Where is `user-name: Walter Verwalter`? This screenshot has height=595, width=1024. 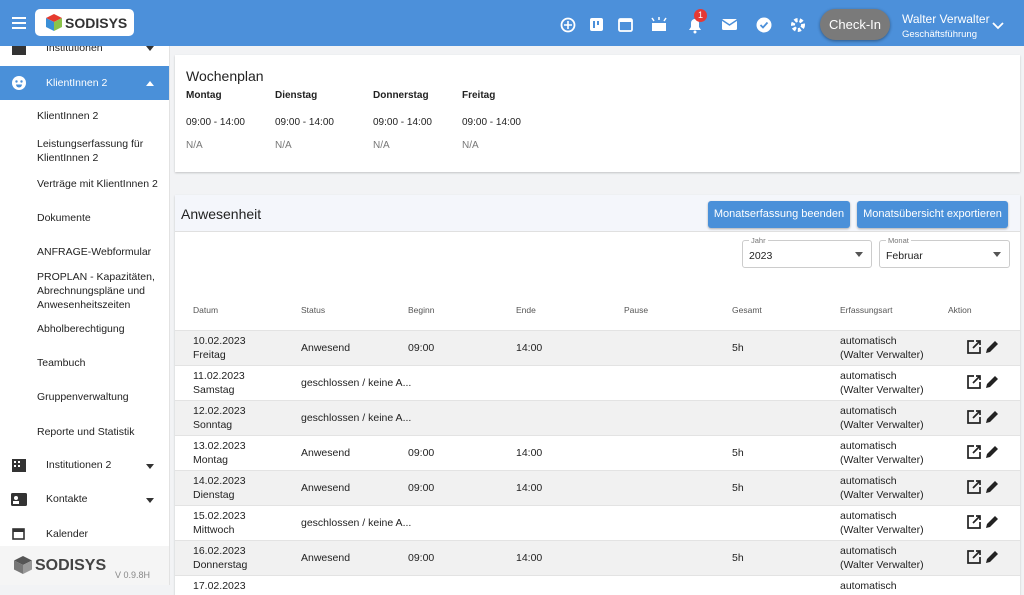
user-name: Walter Verwalter is located at coordinates (946, 19).